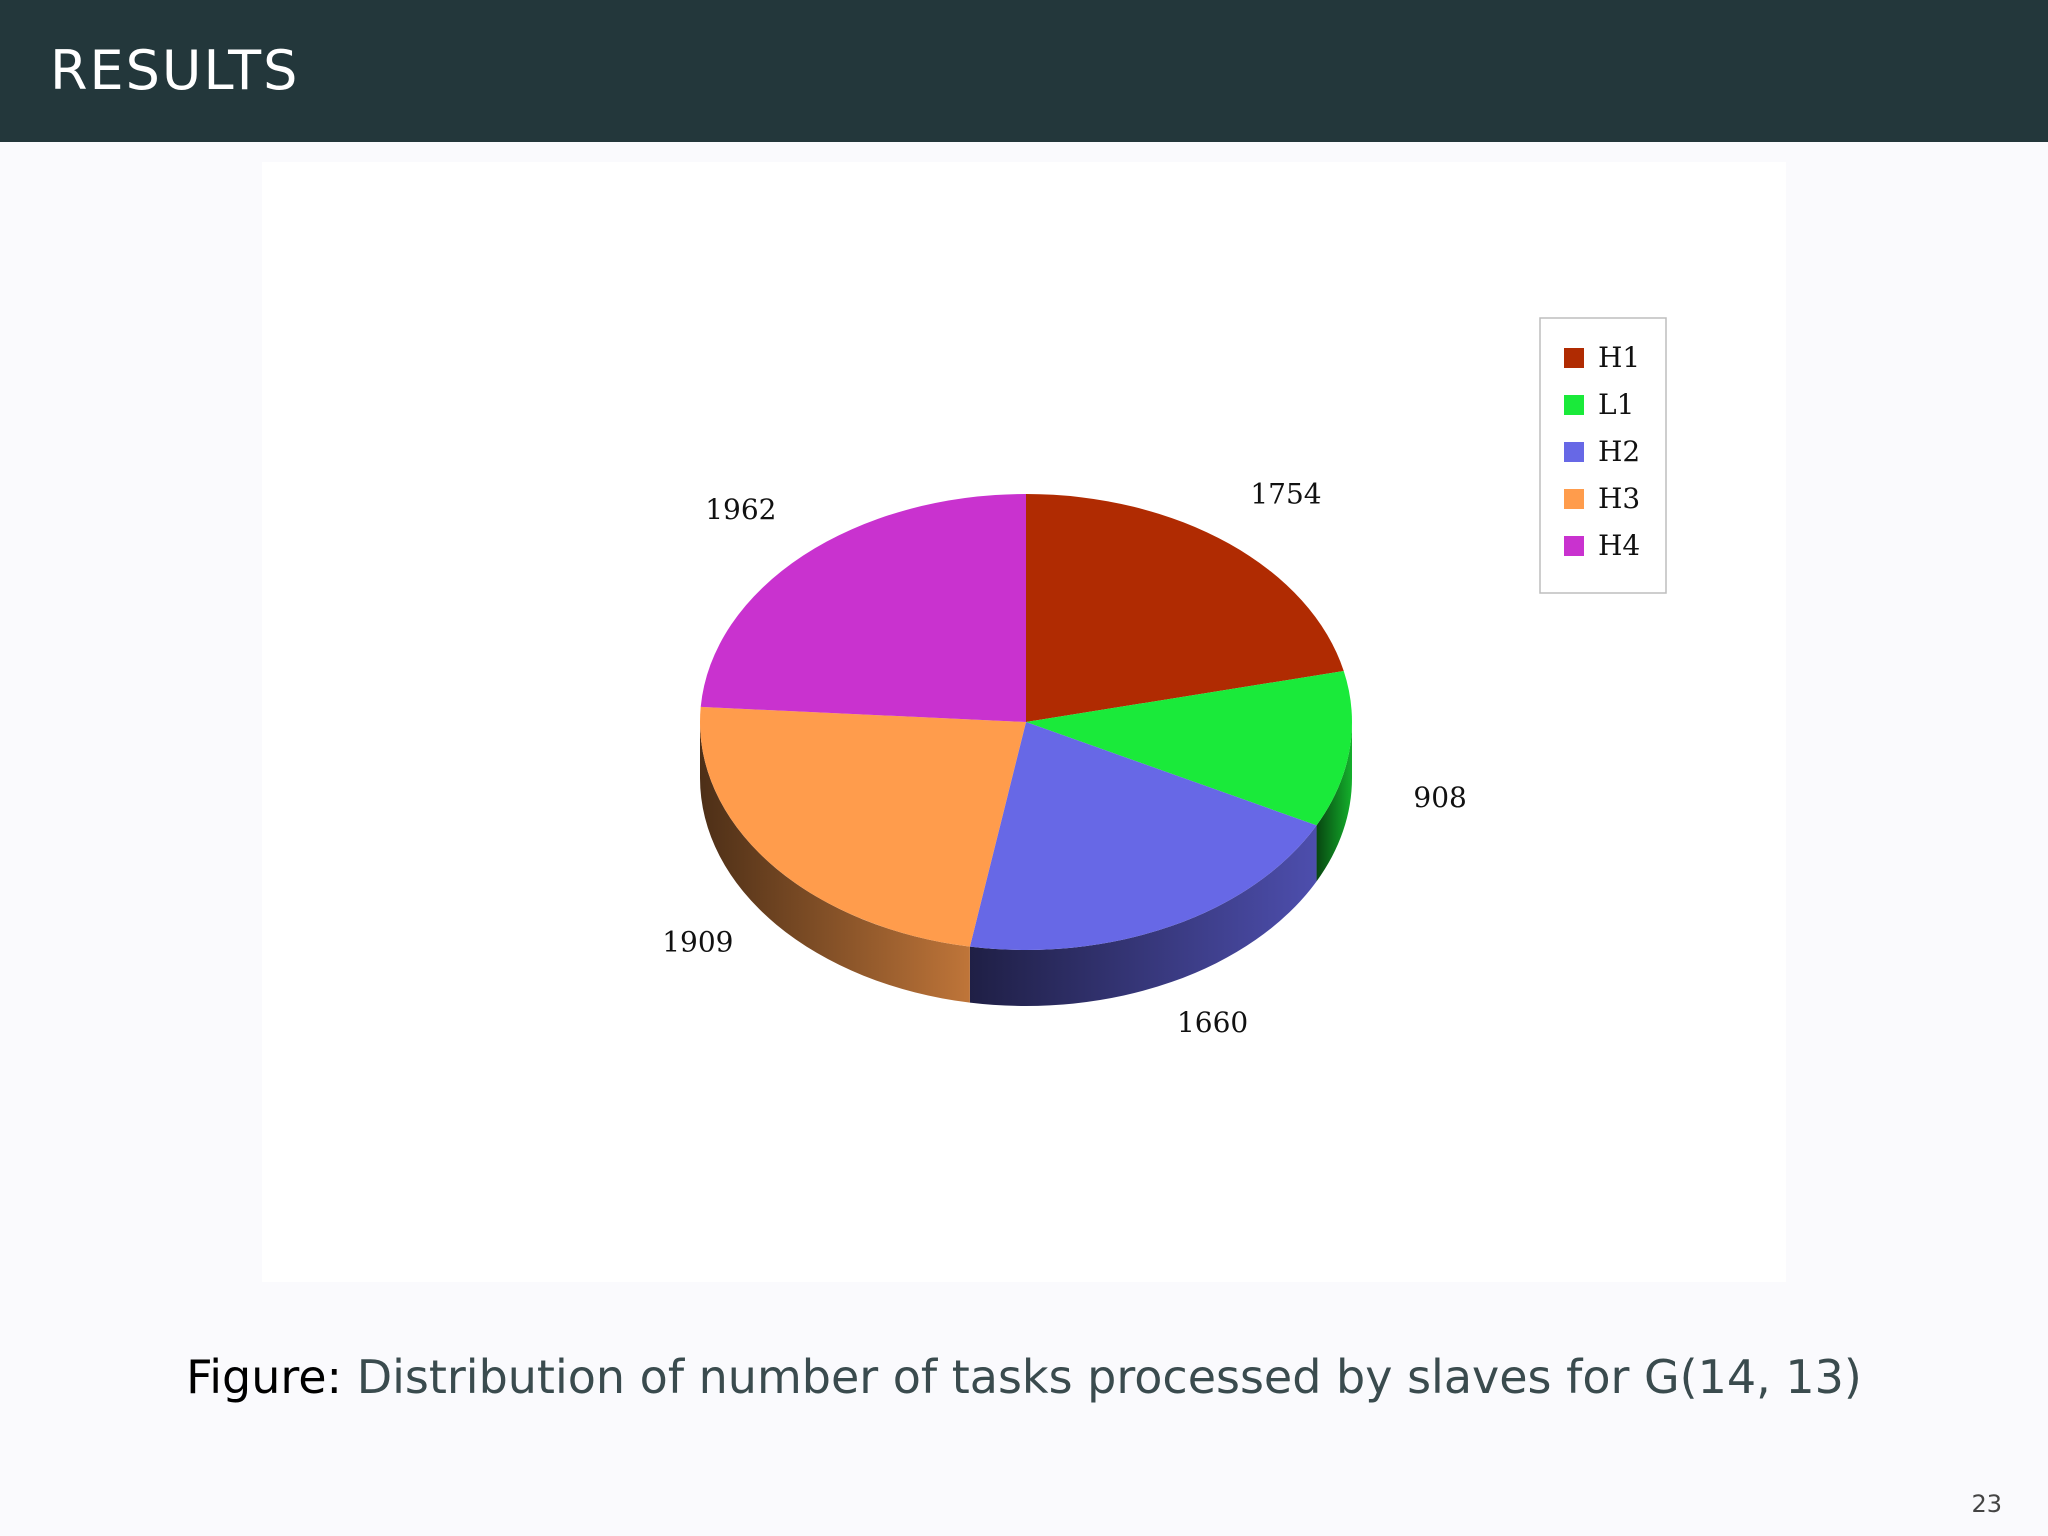  I want to click on pie-side-l1, so click(1334, 802).